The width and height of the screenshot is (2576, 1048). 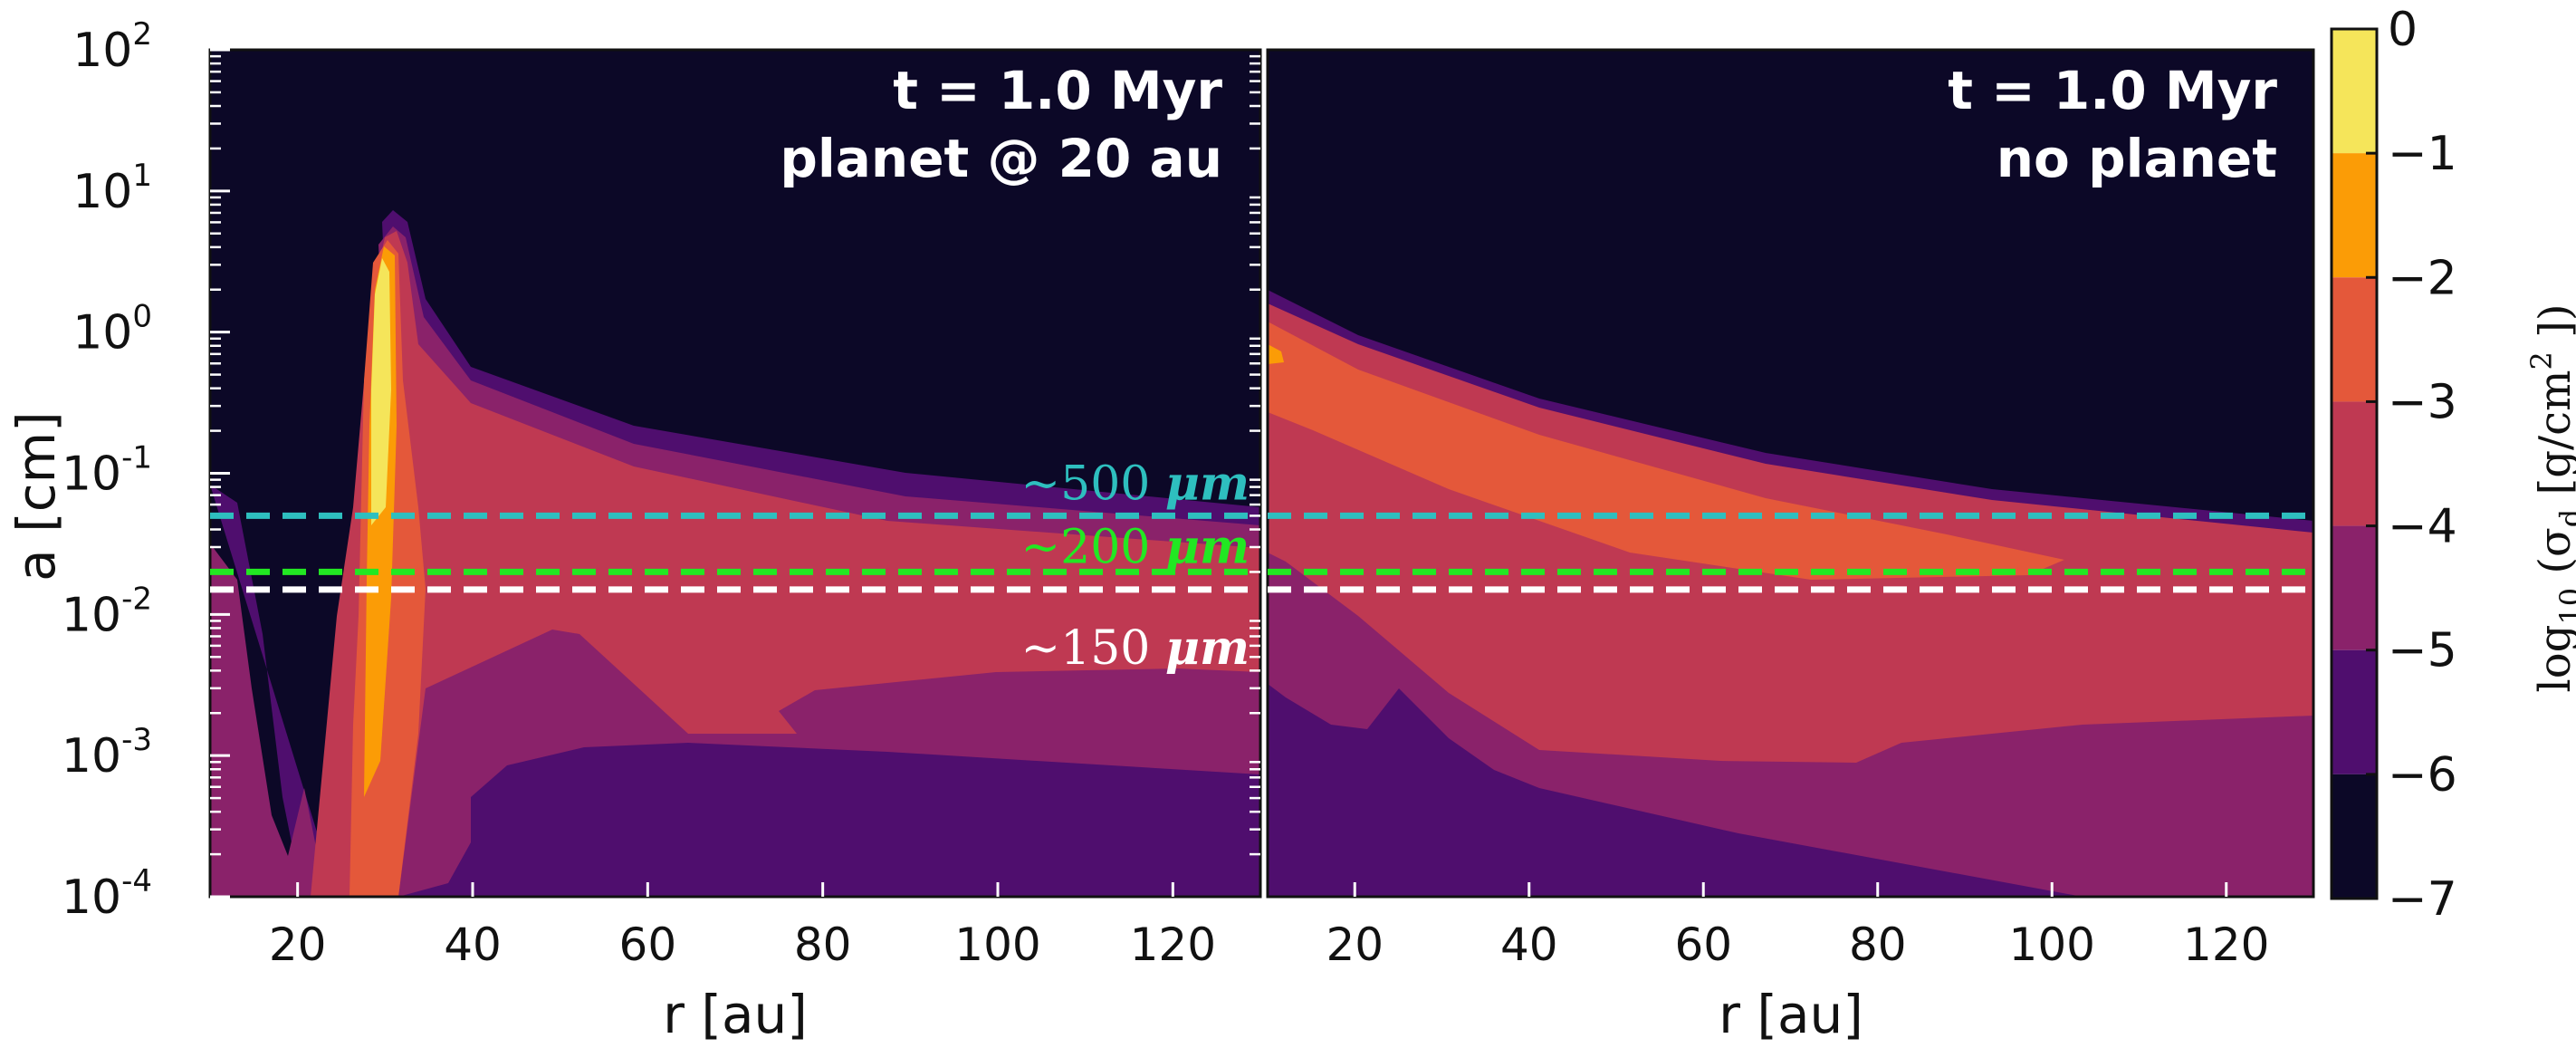 What do you see at coordinates (735, 566) in the screenshot?
I see `left-reference-lines: ~500 μm ~200 μm ~150 μm` at bounding box center [735, 566].